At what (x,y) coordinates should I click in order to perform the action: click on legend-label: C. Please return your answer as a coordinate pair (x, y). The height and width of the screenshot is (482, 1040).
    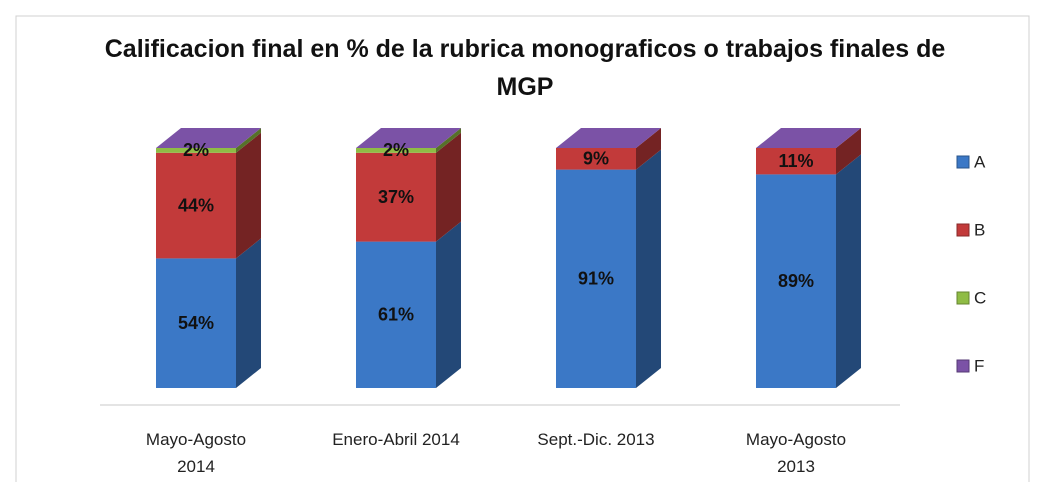
    Looking at the image, I should click on (980, 297).